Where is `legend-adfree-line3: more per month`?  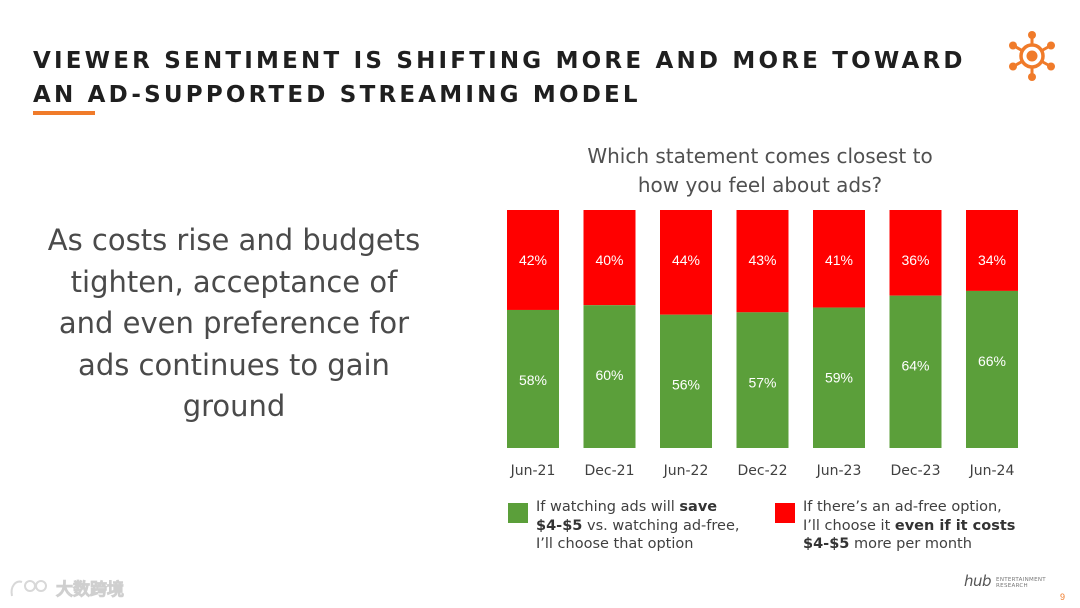
legend-adfree-line3: more per month is located at coordinates (910, 544).